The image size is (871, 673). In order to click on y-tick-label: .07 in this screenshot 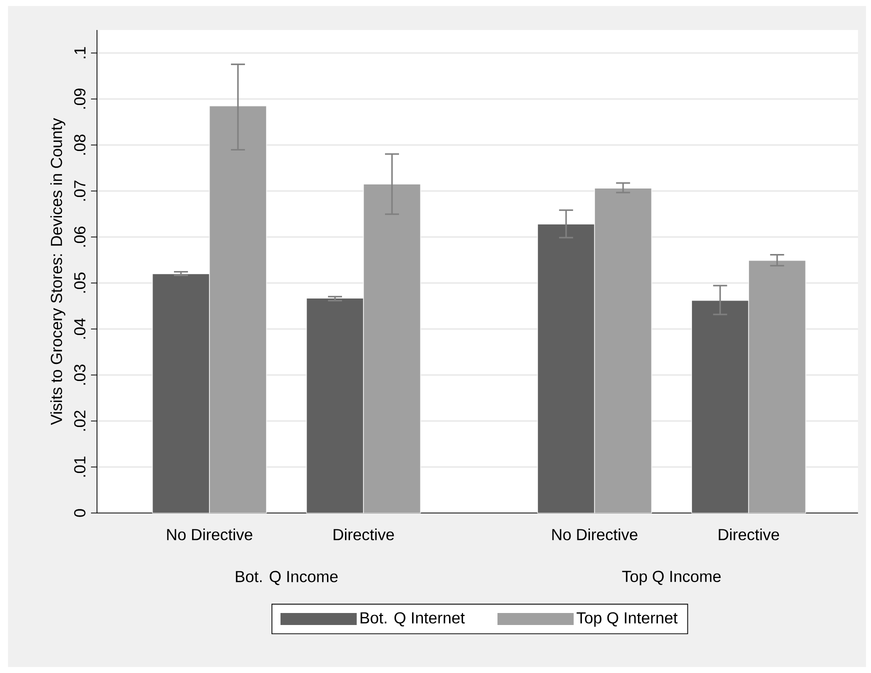, I will do `click(80, 190)`.